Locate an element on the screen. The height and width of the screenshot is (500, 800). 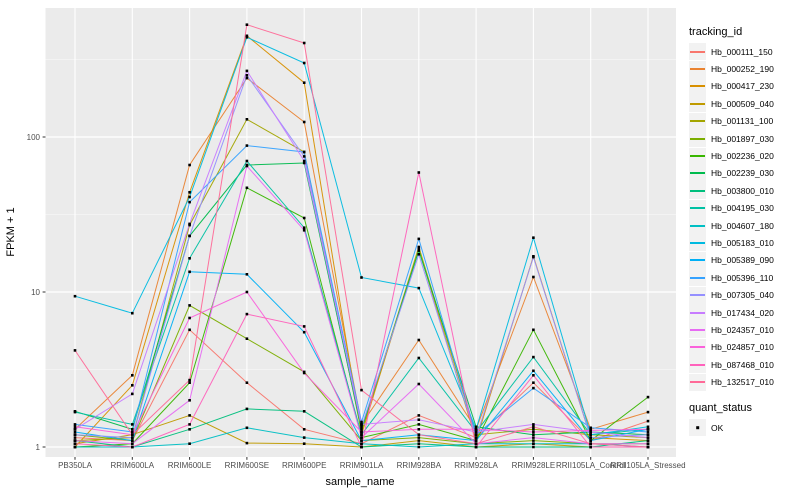
legend-item: Hb_005389_090 is located at coordinates (744, 260).